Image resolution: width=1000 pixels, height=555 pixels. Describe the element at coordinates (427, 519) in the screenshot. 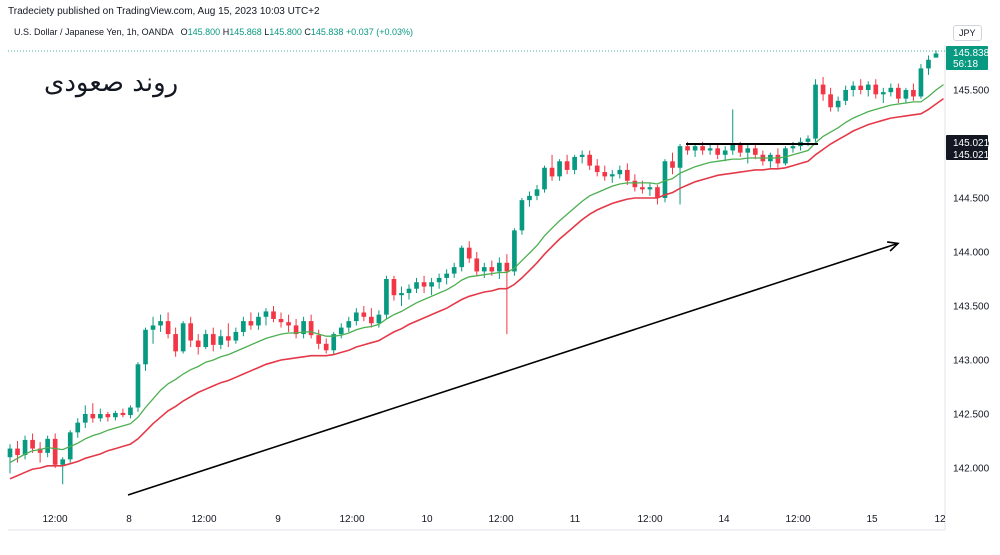

I see `time-tick-label: 10` at that location.